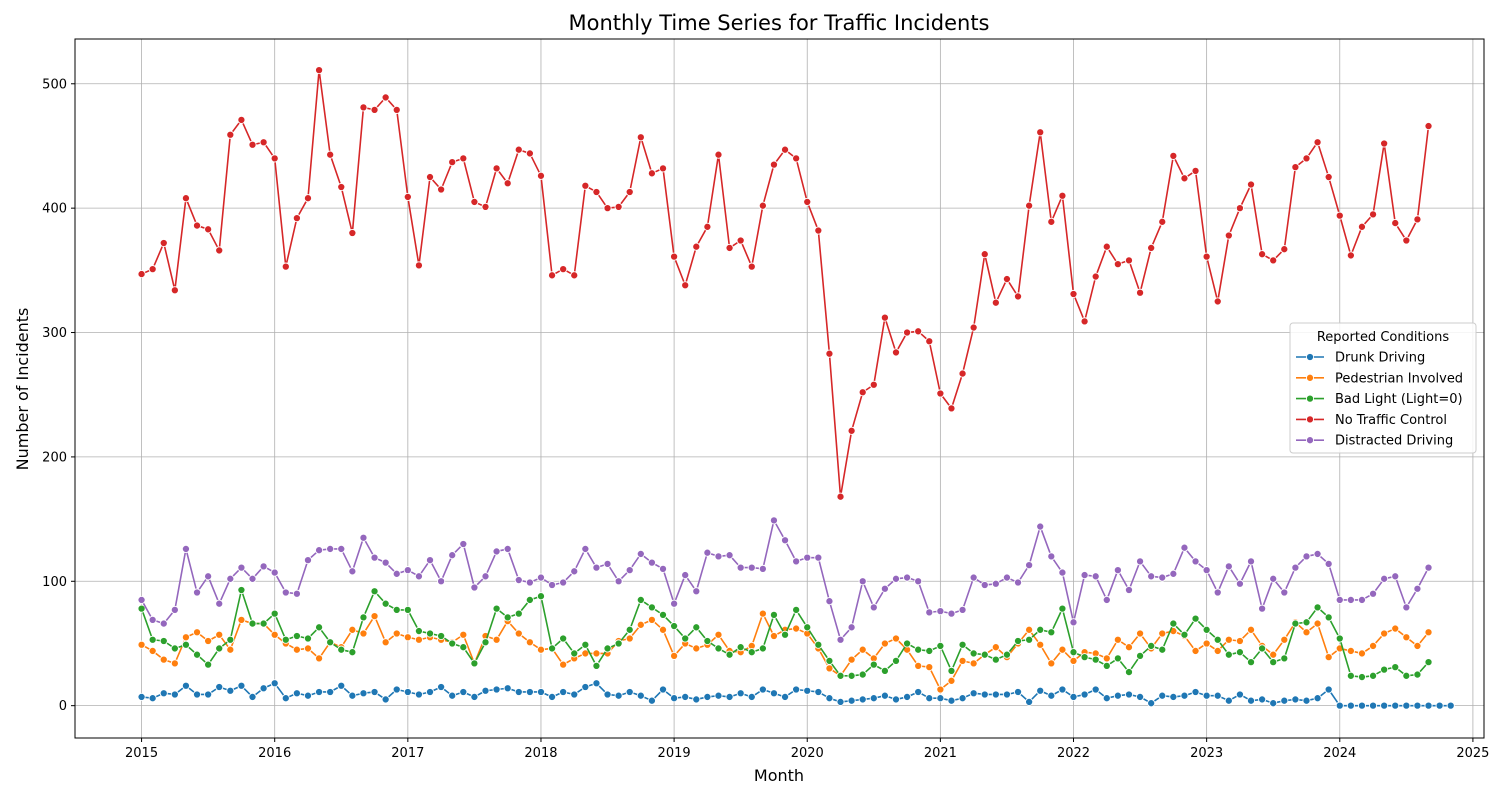 The width and height of the screenshot is (1500, 800). I want to click on x-tick-label: 2024, so click(1339, 753).